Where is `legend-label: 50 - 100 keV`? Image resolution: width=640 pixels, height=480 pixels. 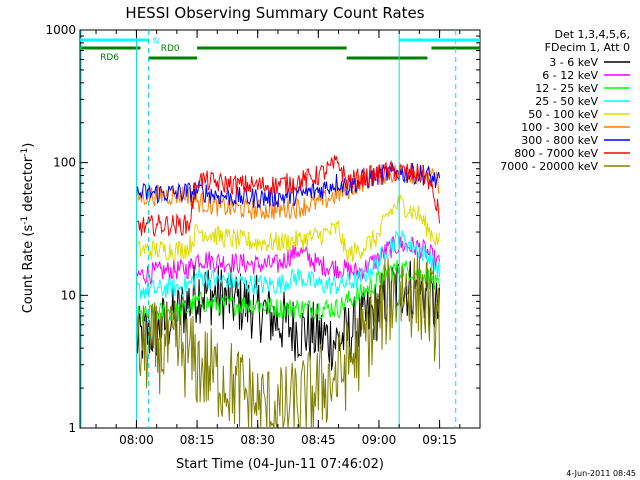
legend-label: 50 - 100 keV is located at coordinates (563, 114).